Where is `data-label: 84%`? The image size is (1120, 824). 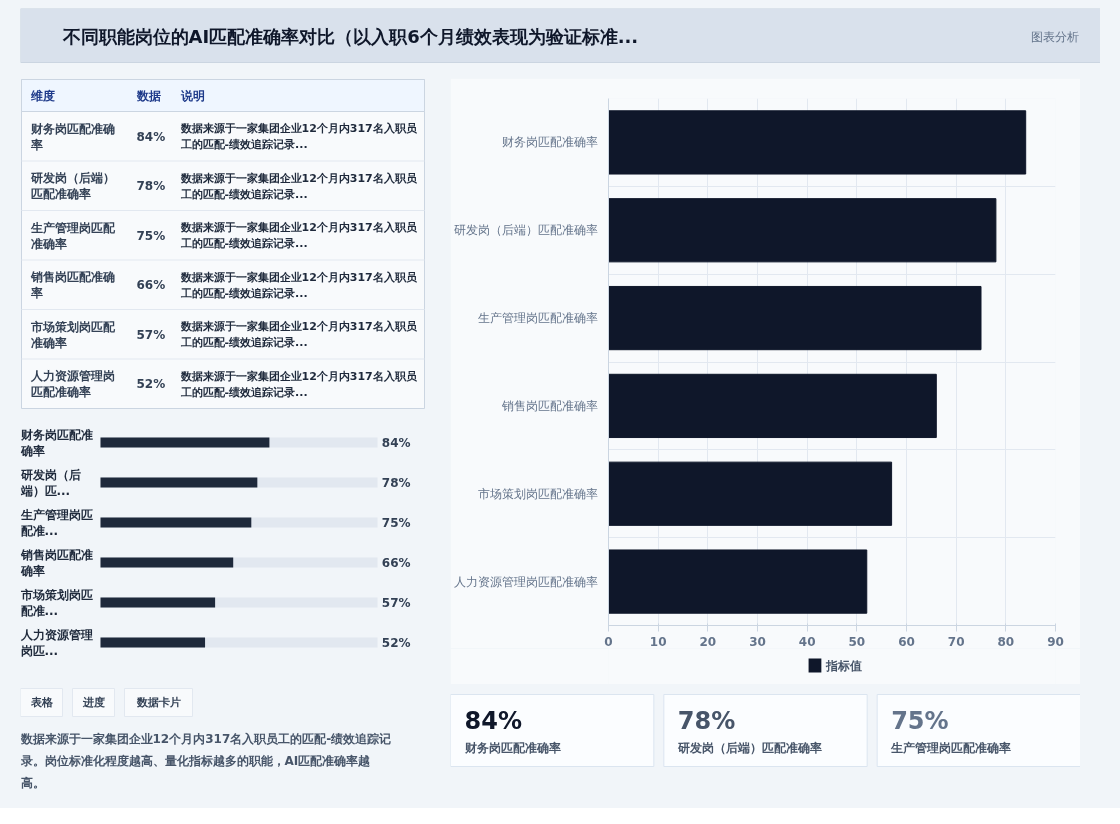
data-label: 84% is located at coordinates (396, 442).